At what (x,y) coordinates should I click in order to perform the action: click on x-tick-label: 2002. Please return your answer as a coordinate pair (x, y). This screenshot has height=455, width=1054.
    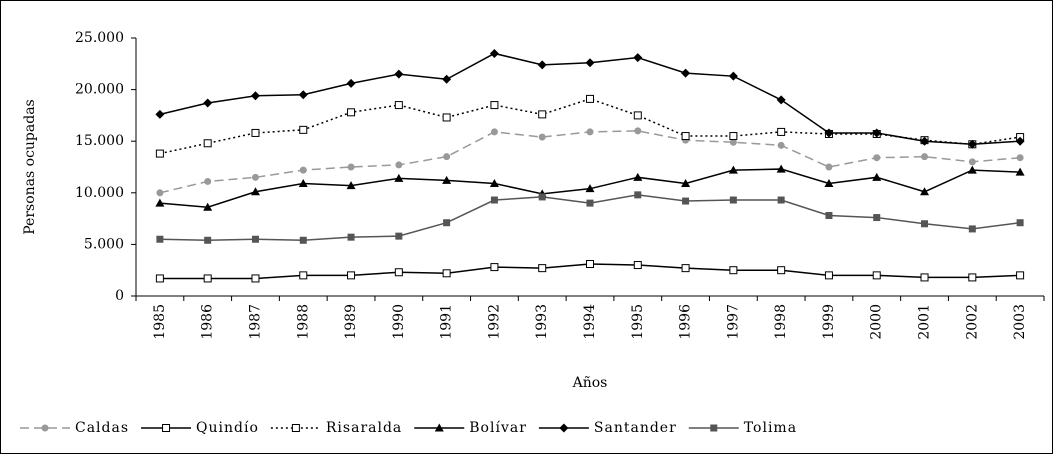
    Looking at the image, I should click on (972, 322).